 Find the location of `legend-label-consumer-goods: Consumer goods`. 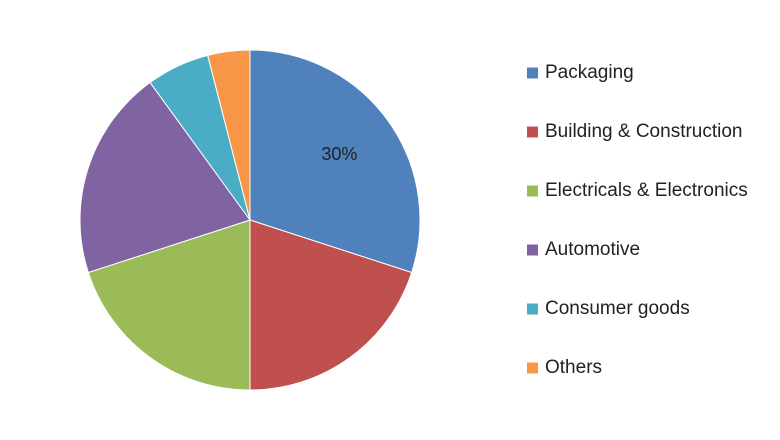

legend-label-consumer-goods: Consumer goods is located at coordinates (617, 308).